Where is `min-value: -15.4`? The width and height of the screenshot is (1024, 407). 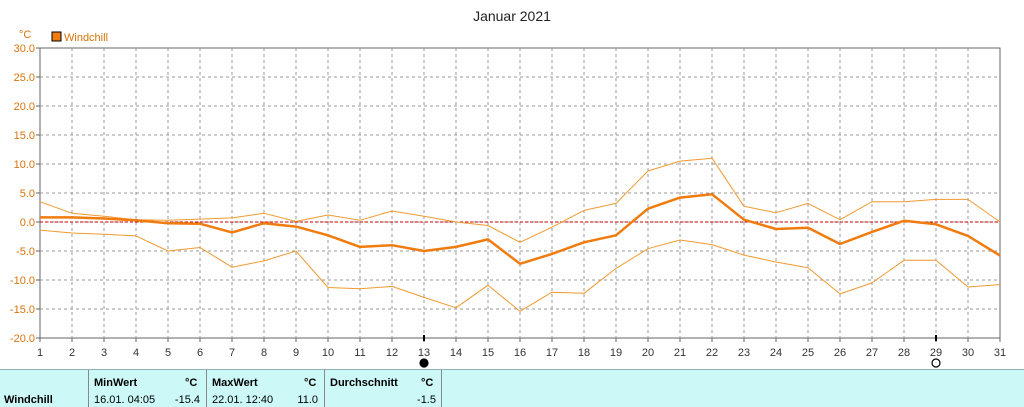 min-value: -15.4 is located at coordinates (187, 400).